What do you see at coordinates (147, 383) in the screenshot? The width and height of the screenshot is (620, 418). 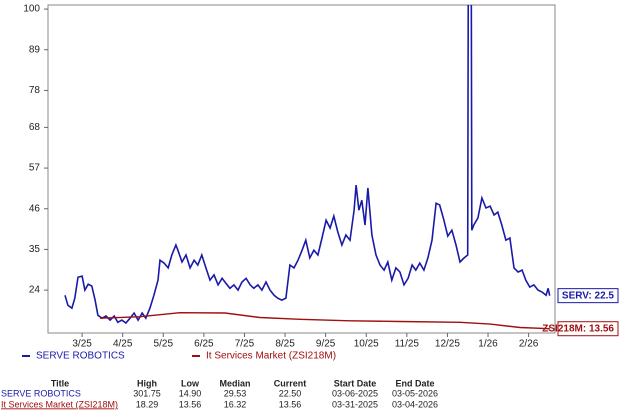 I see `table-header: High` at bounding box center [147, 383].